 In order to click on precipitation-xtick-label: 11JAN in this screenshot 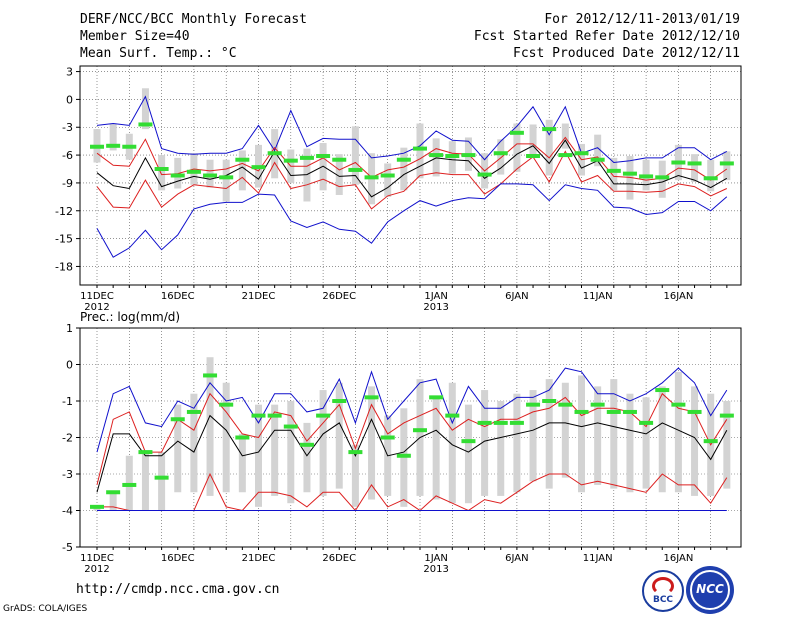, I will do `click(598, 558)`.